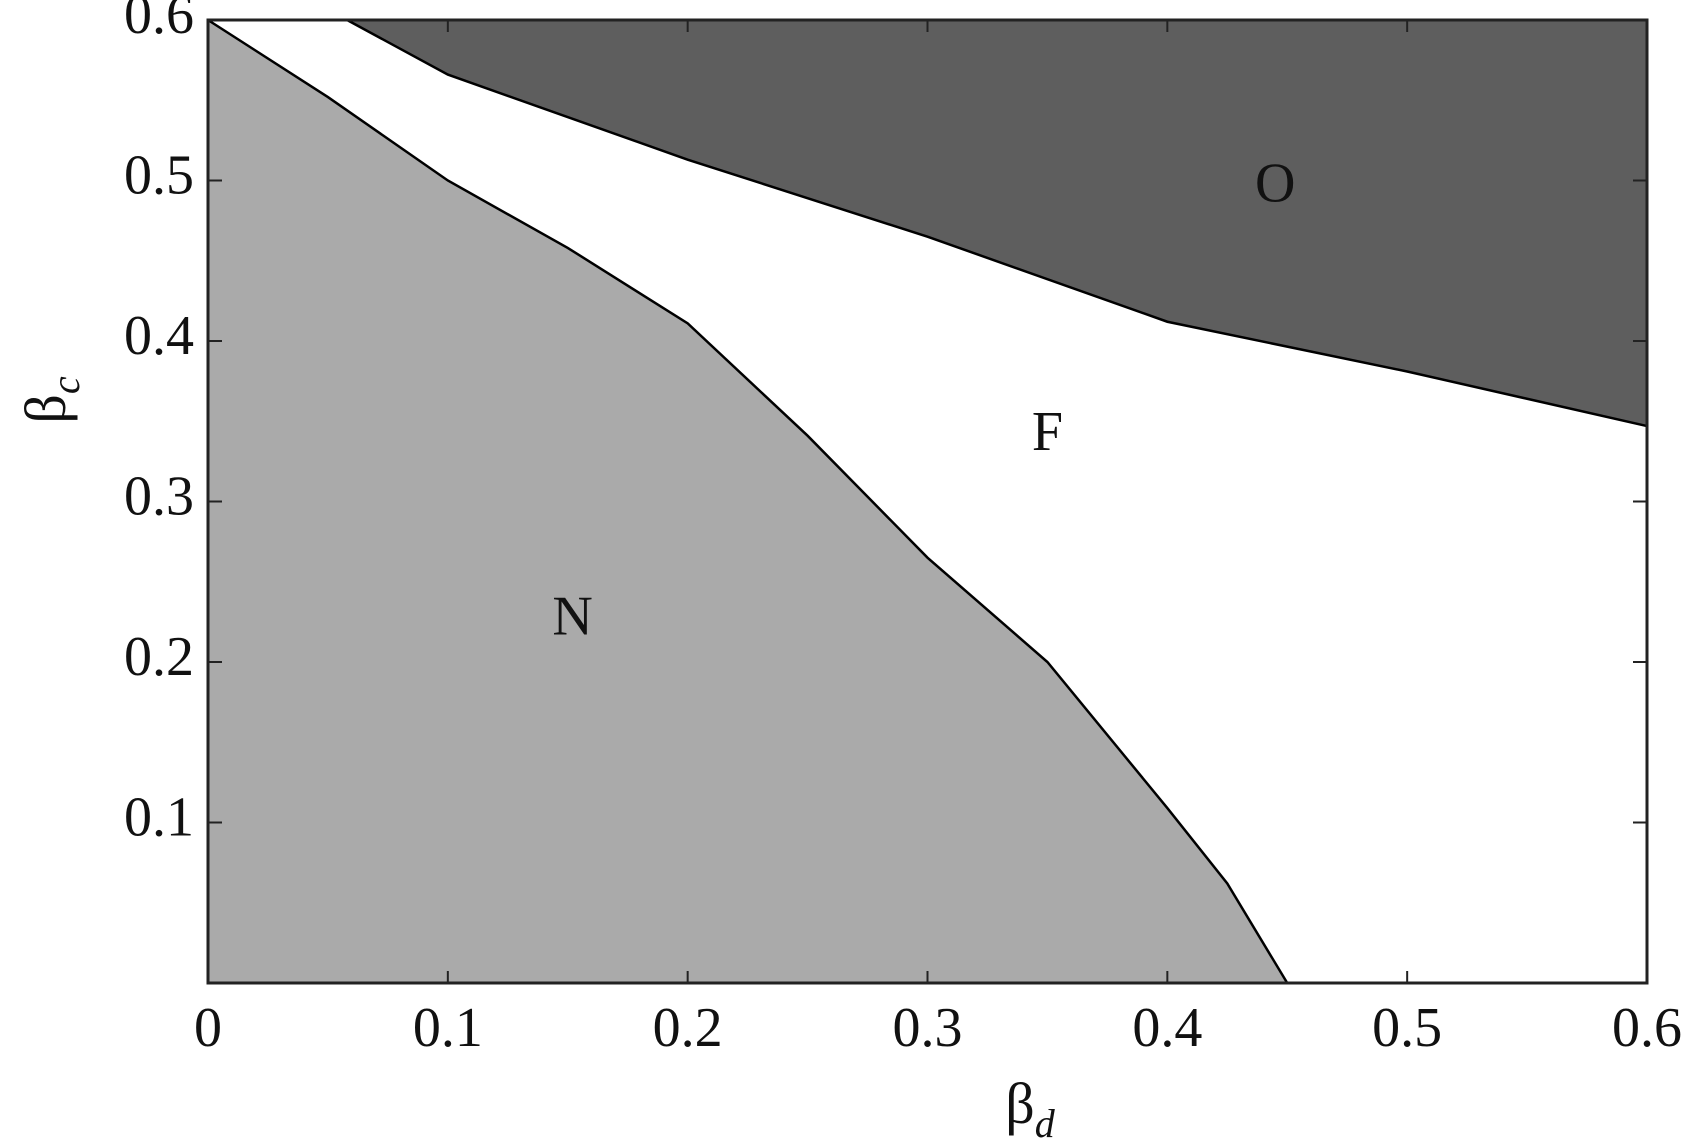 The height and width of the screenshot is (1144, 1690). What do you see at coordinates (1045, 1122) in the screenshot?
I see `x-label-subscript: d` at bounding box center [1045, 1122].